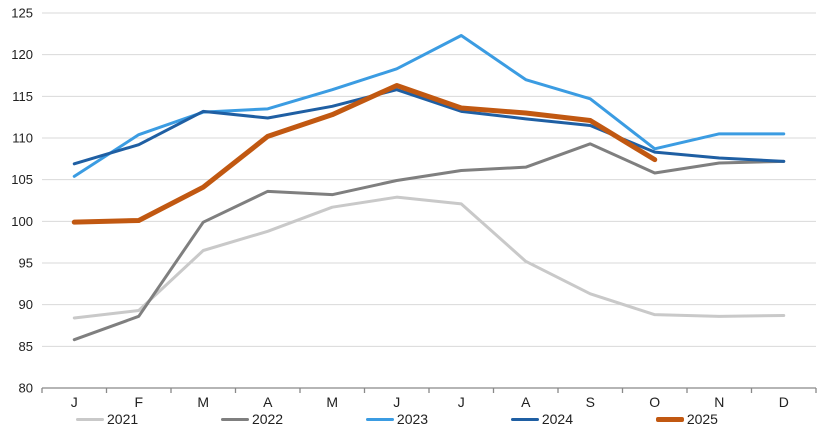 The width and height of the screenshot is (820, 432). What do you see at coordinates (590, 402) in the screenshot?
I see `x-axis-tick-label: S` at bounding box center [590, 402].